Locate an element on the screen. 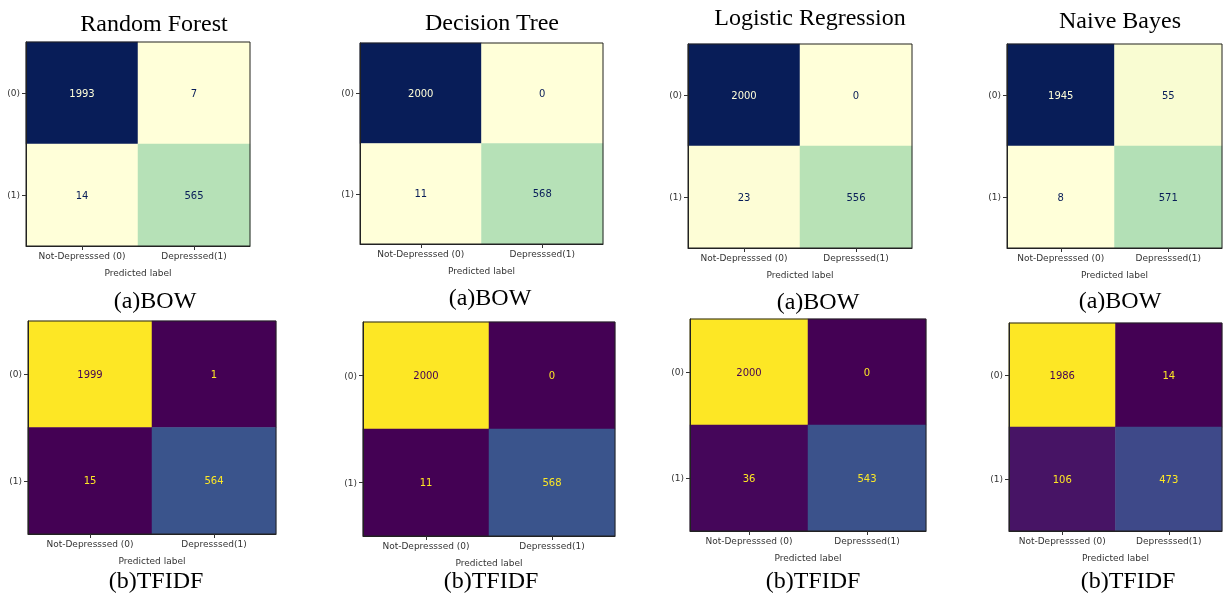 This screenshot has height=597, width=1229. data-label: 15 is located at coordinates (90, 481).